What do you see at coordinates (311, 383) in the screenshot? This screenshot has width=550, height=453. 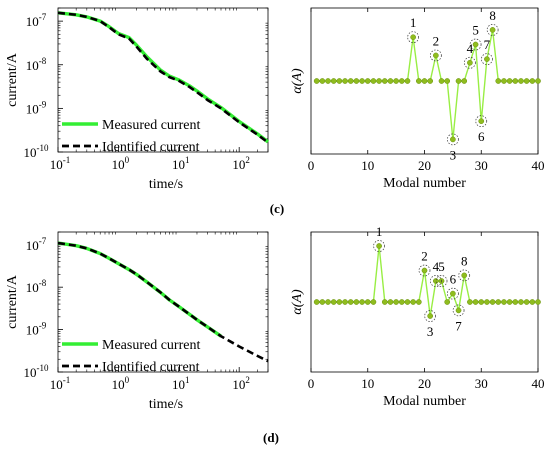 I see `x-tick-label: 0` at bounding box center [311, 383].